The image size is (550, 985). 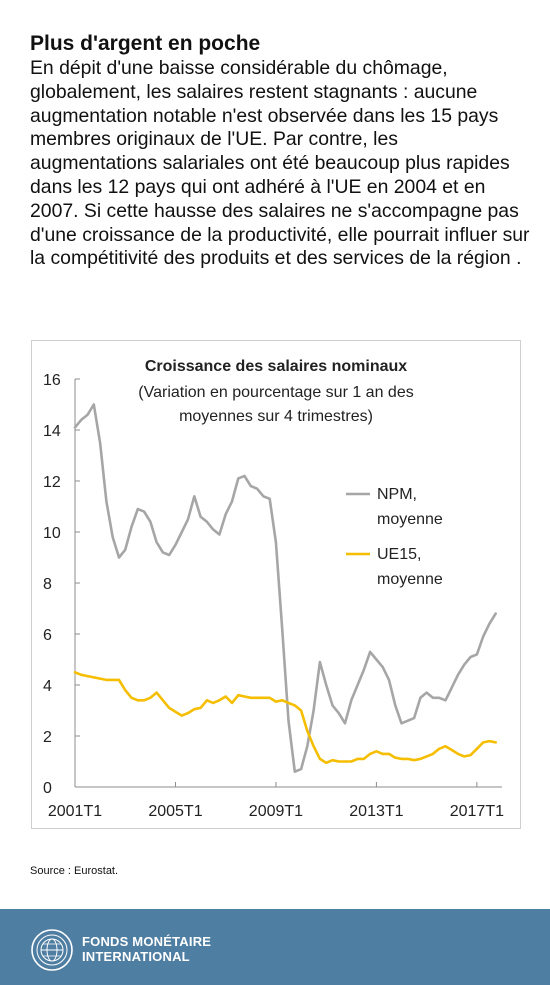 I want to click on y-tick-label: 4, so click(x=47, y=686).